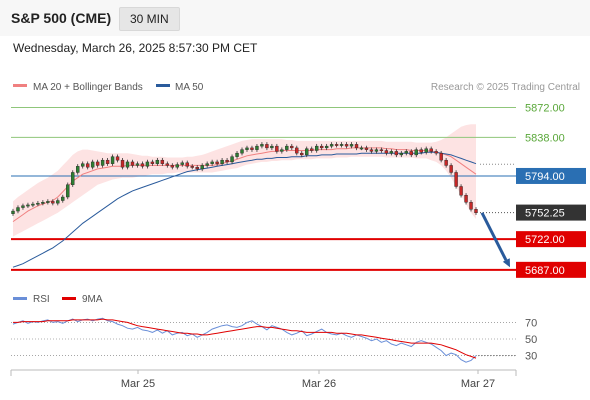  What do you see at coordinates (61, 18) in the screenshot?
I see `symbol-title: S&P 500 (CME)` at bounding box center [61, 18].